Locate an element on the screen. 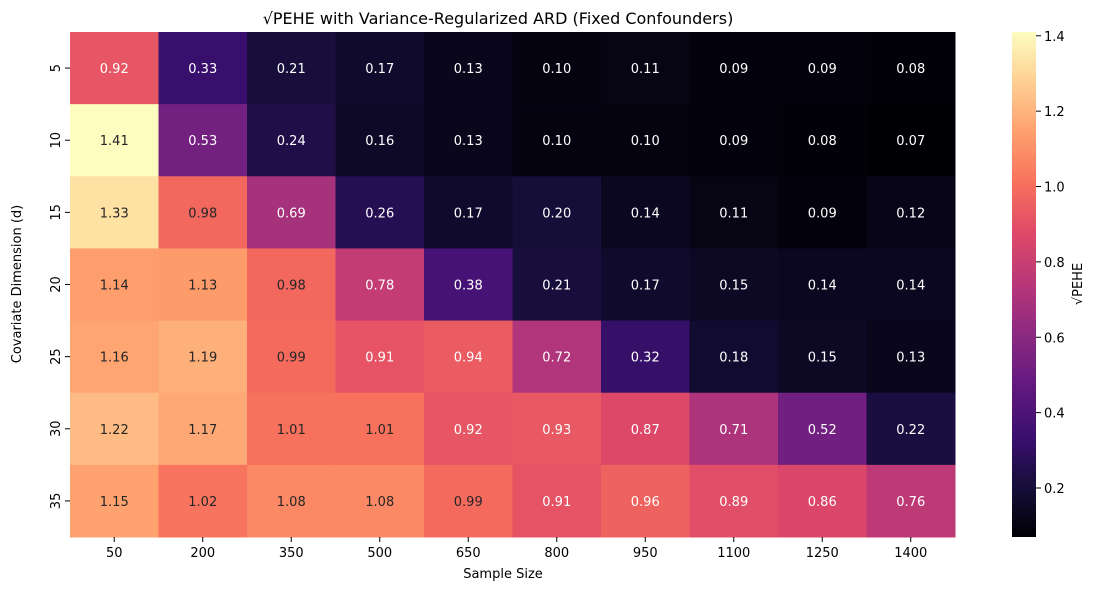 The image size is (1097, 590). x-tick-label: 1400 is located at coordinates (910, 553).